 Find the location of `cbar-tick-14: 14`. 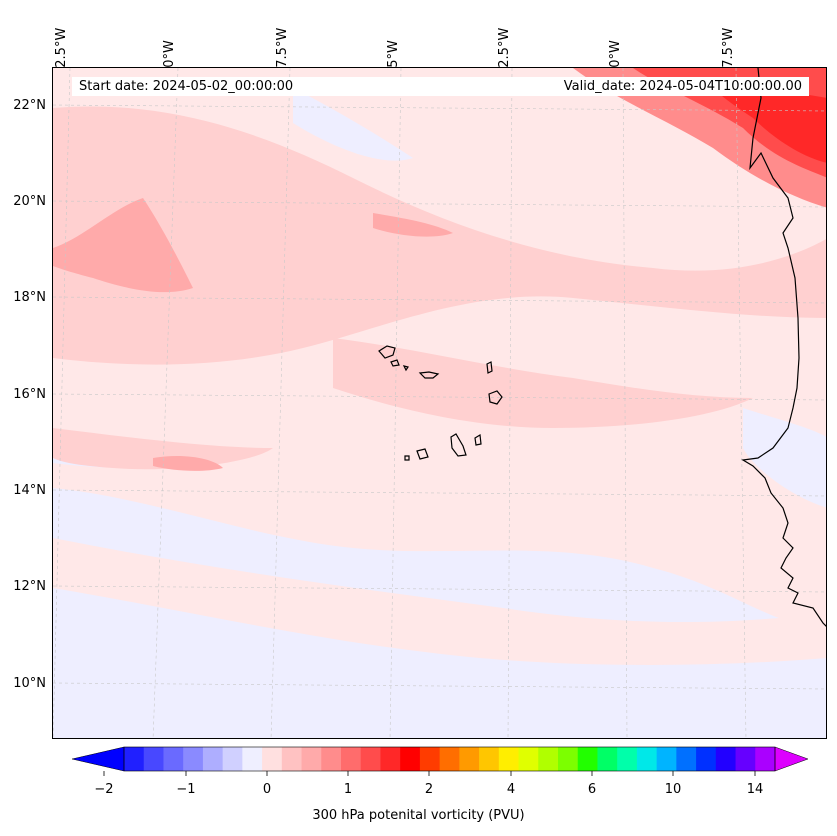

cbar-tick-14: 14 is located at coordinates (755, 789).